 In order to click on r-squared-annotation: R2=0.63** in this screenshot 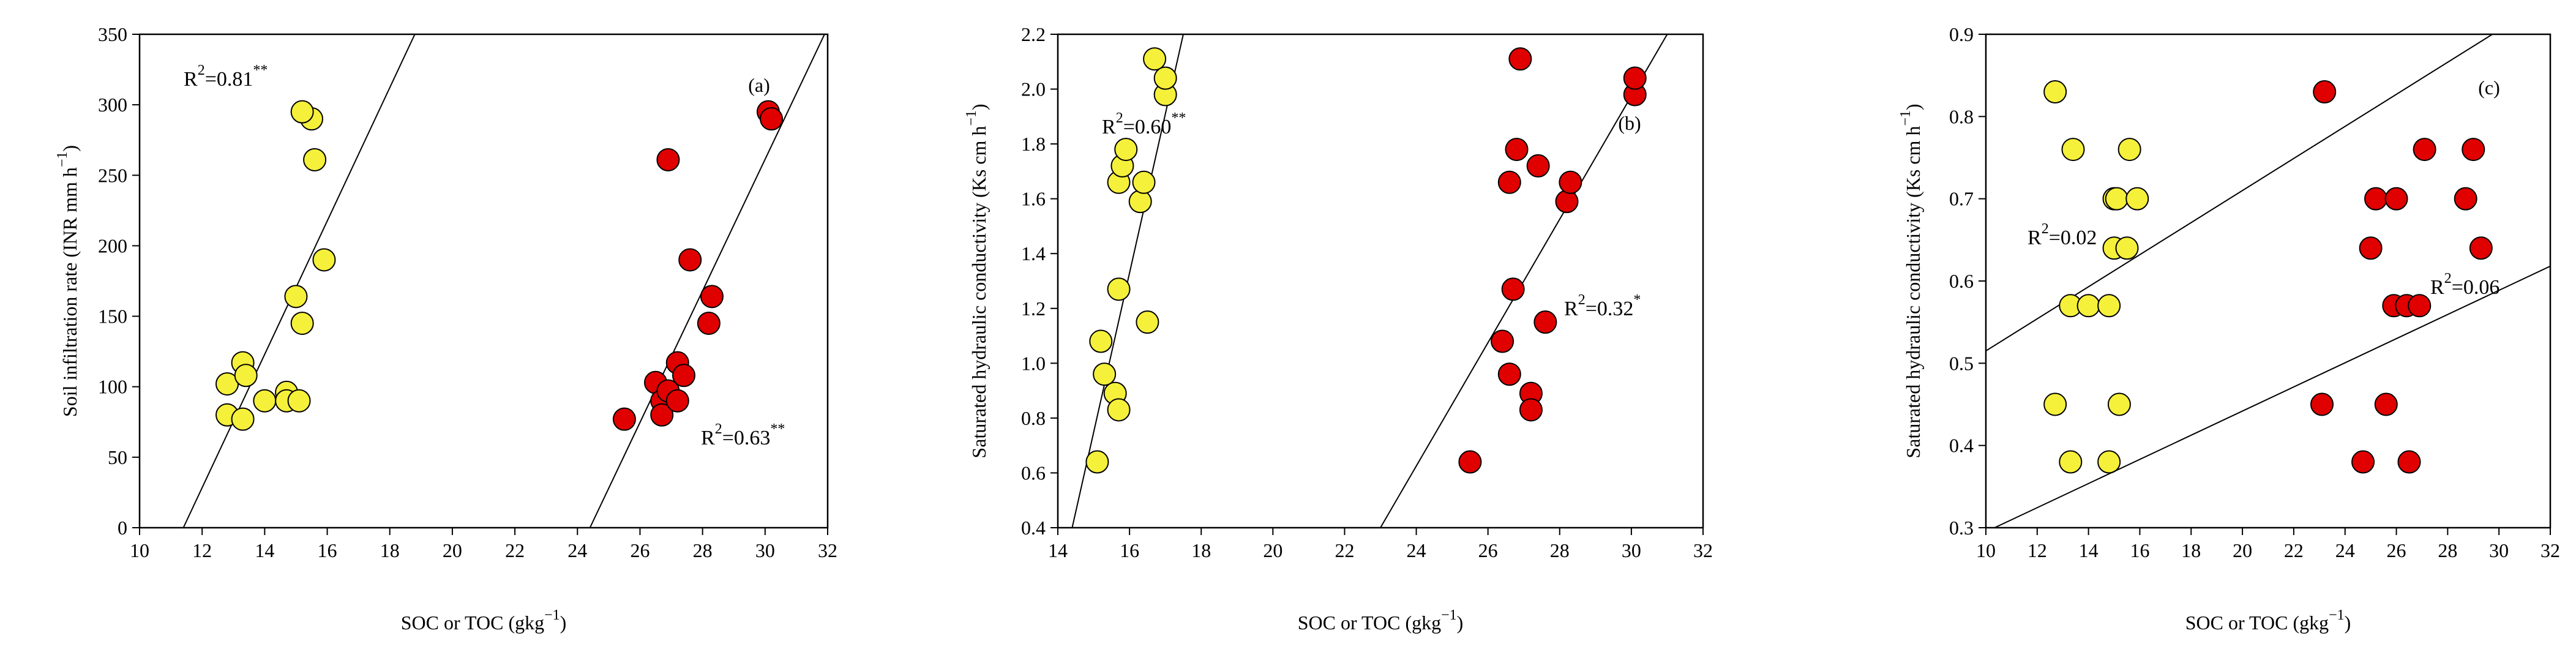, I will do `click(743, 435)`.